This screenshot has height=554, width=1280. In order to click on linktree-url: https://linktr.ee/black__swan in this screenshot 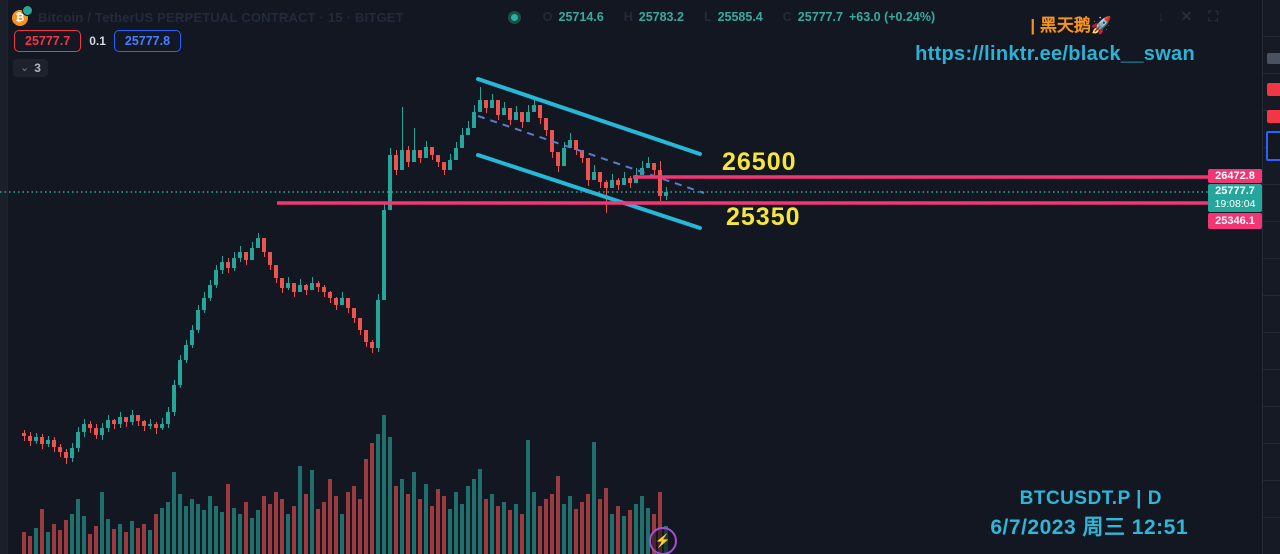, I will do `click(1055, 54)`.